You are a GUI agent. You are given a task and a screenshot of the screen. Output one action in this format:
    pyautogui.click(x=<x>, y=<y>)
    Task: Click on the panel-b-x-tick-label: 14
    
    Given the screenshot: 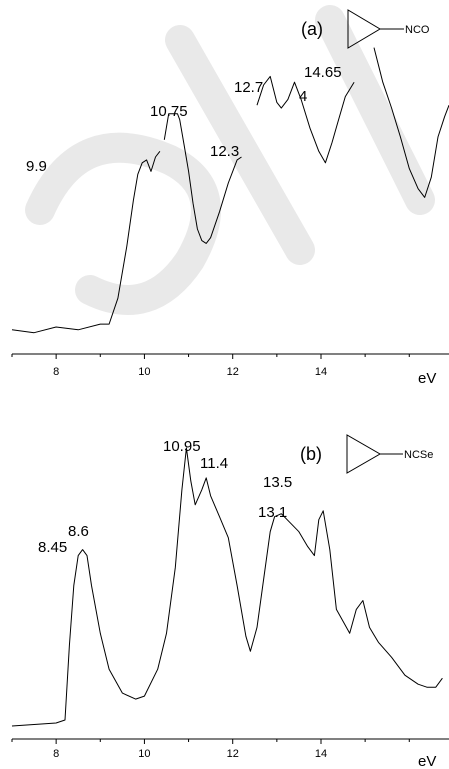 What is the action you would take?
    pyautogui.click(x=321, y=754)
    